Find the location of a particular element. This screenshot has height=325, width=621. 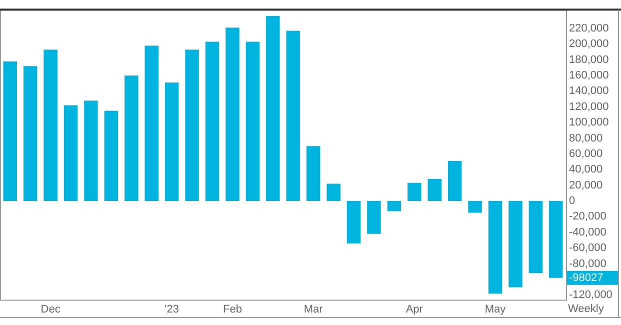

text: -98027 is located at coordinates (586, 278).